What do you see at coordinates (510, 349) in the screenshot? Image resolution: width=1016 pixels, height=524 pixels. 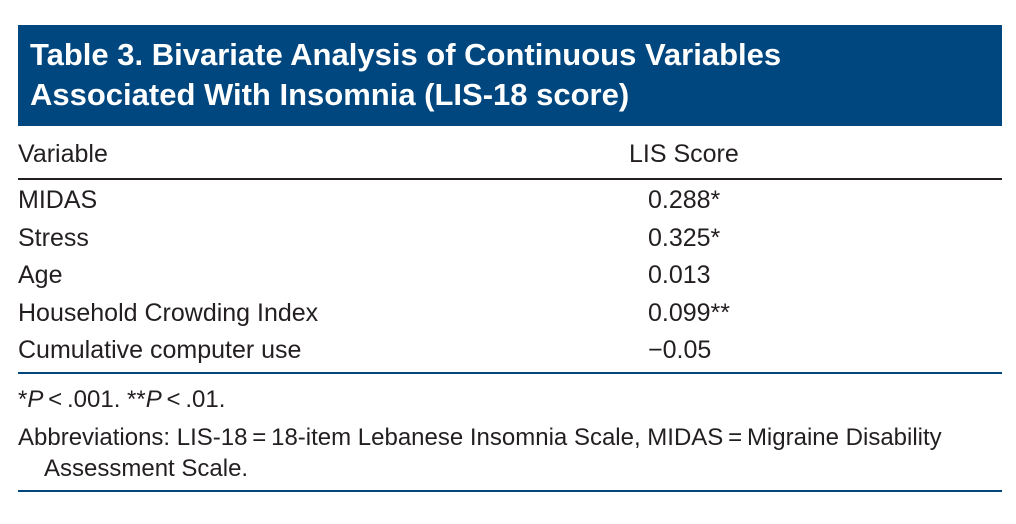 I see `table-row: Cumulative computer use −0.05` at bounding box center [510, 349].